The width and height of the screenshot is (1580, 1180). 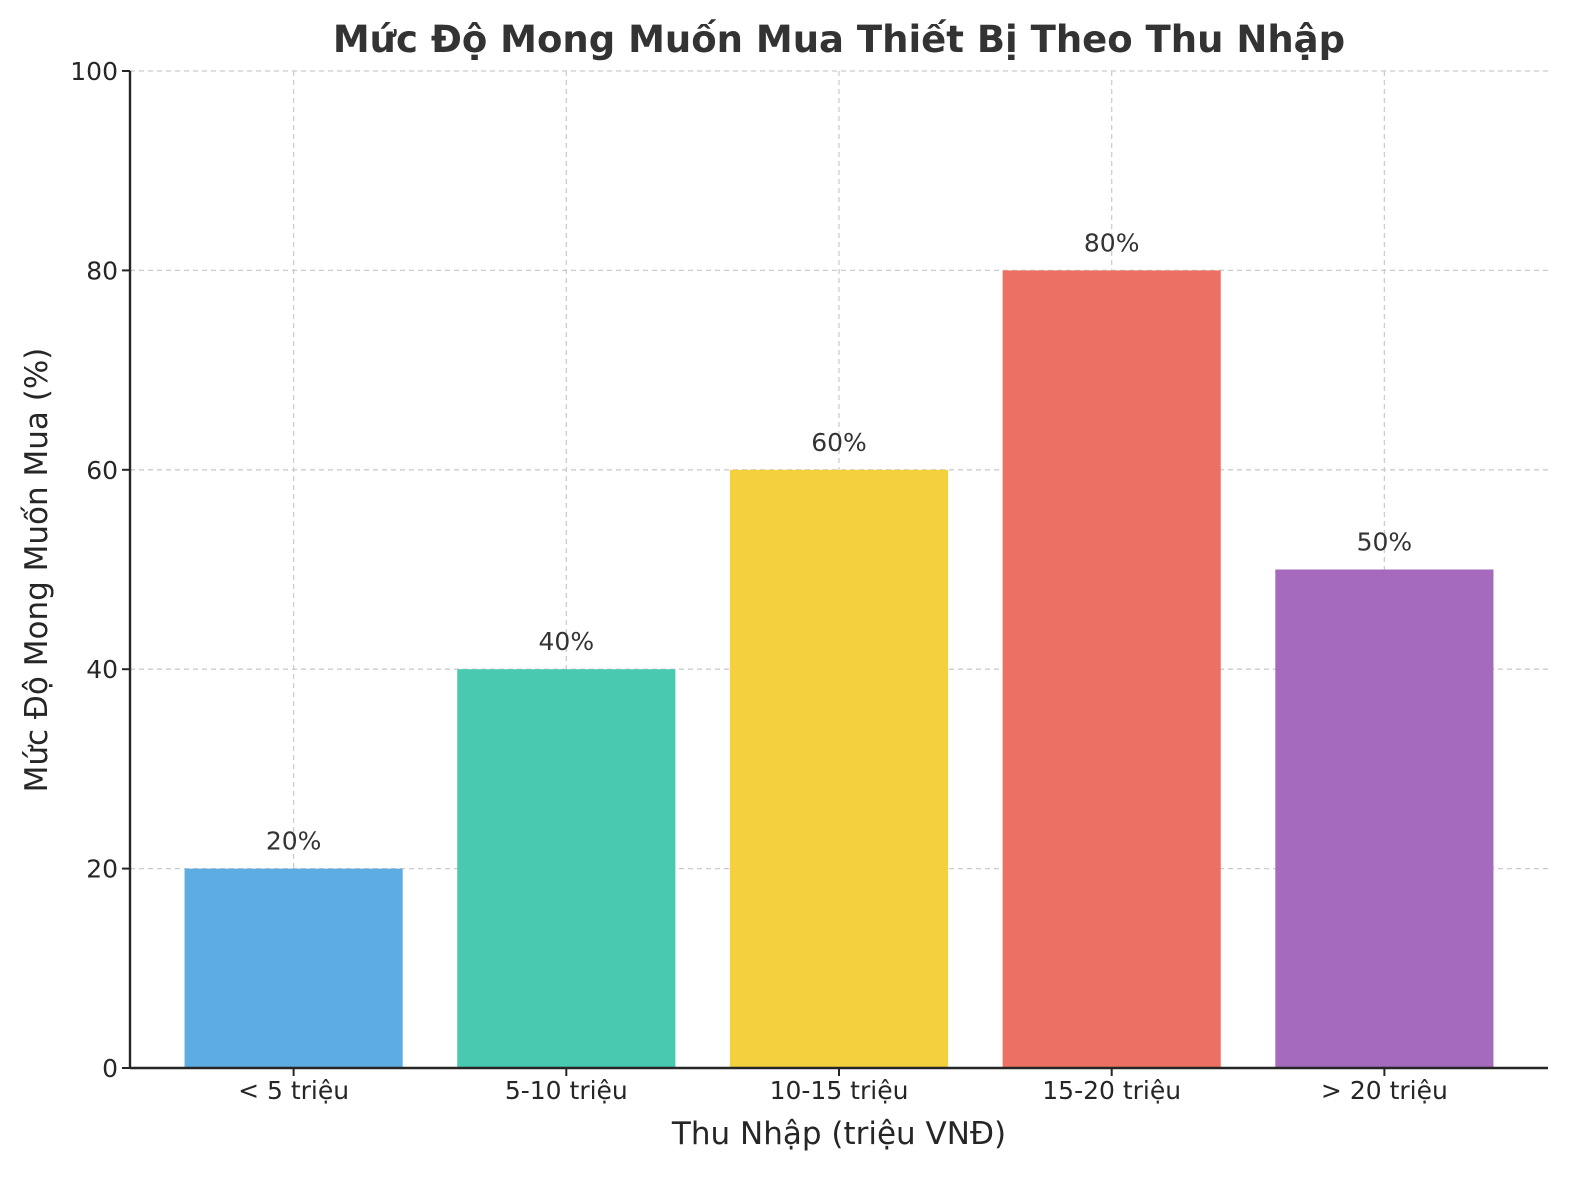 I want to click on y-tick-label: 100, so click(x=94, y=71).